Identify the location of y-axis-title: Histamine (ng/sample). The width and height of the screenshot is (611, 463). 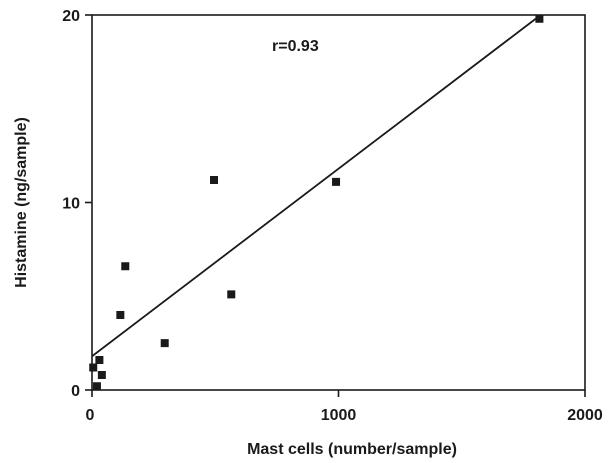
(21, 202).